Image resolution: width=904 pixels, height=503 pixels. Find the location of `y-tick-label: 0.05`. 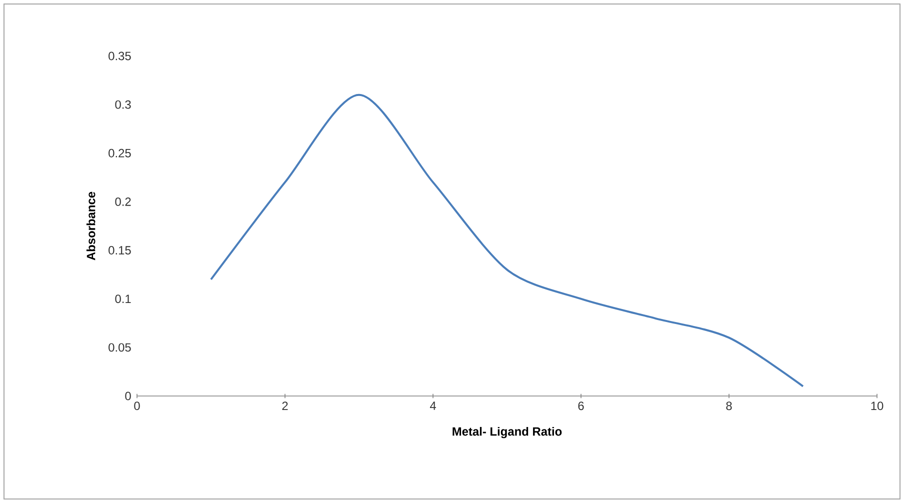

y-tick-label: 0.05 is located at coordinates (119, 347).